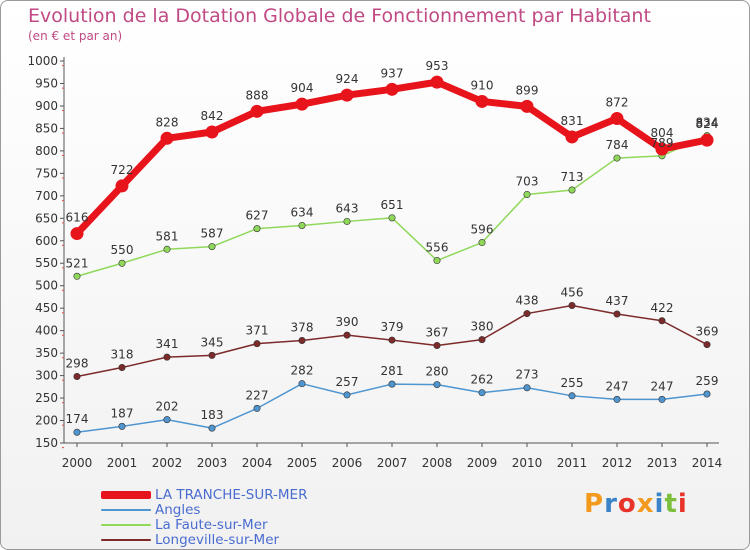 Image resolution: width=750 pixels, height=550 pixels. What do you see at coordinates (482, 463) in the screenshot?
I see `x-tick-label: 2009` at bounding box center [482, 463].